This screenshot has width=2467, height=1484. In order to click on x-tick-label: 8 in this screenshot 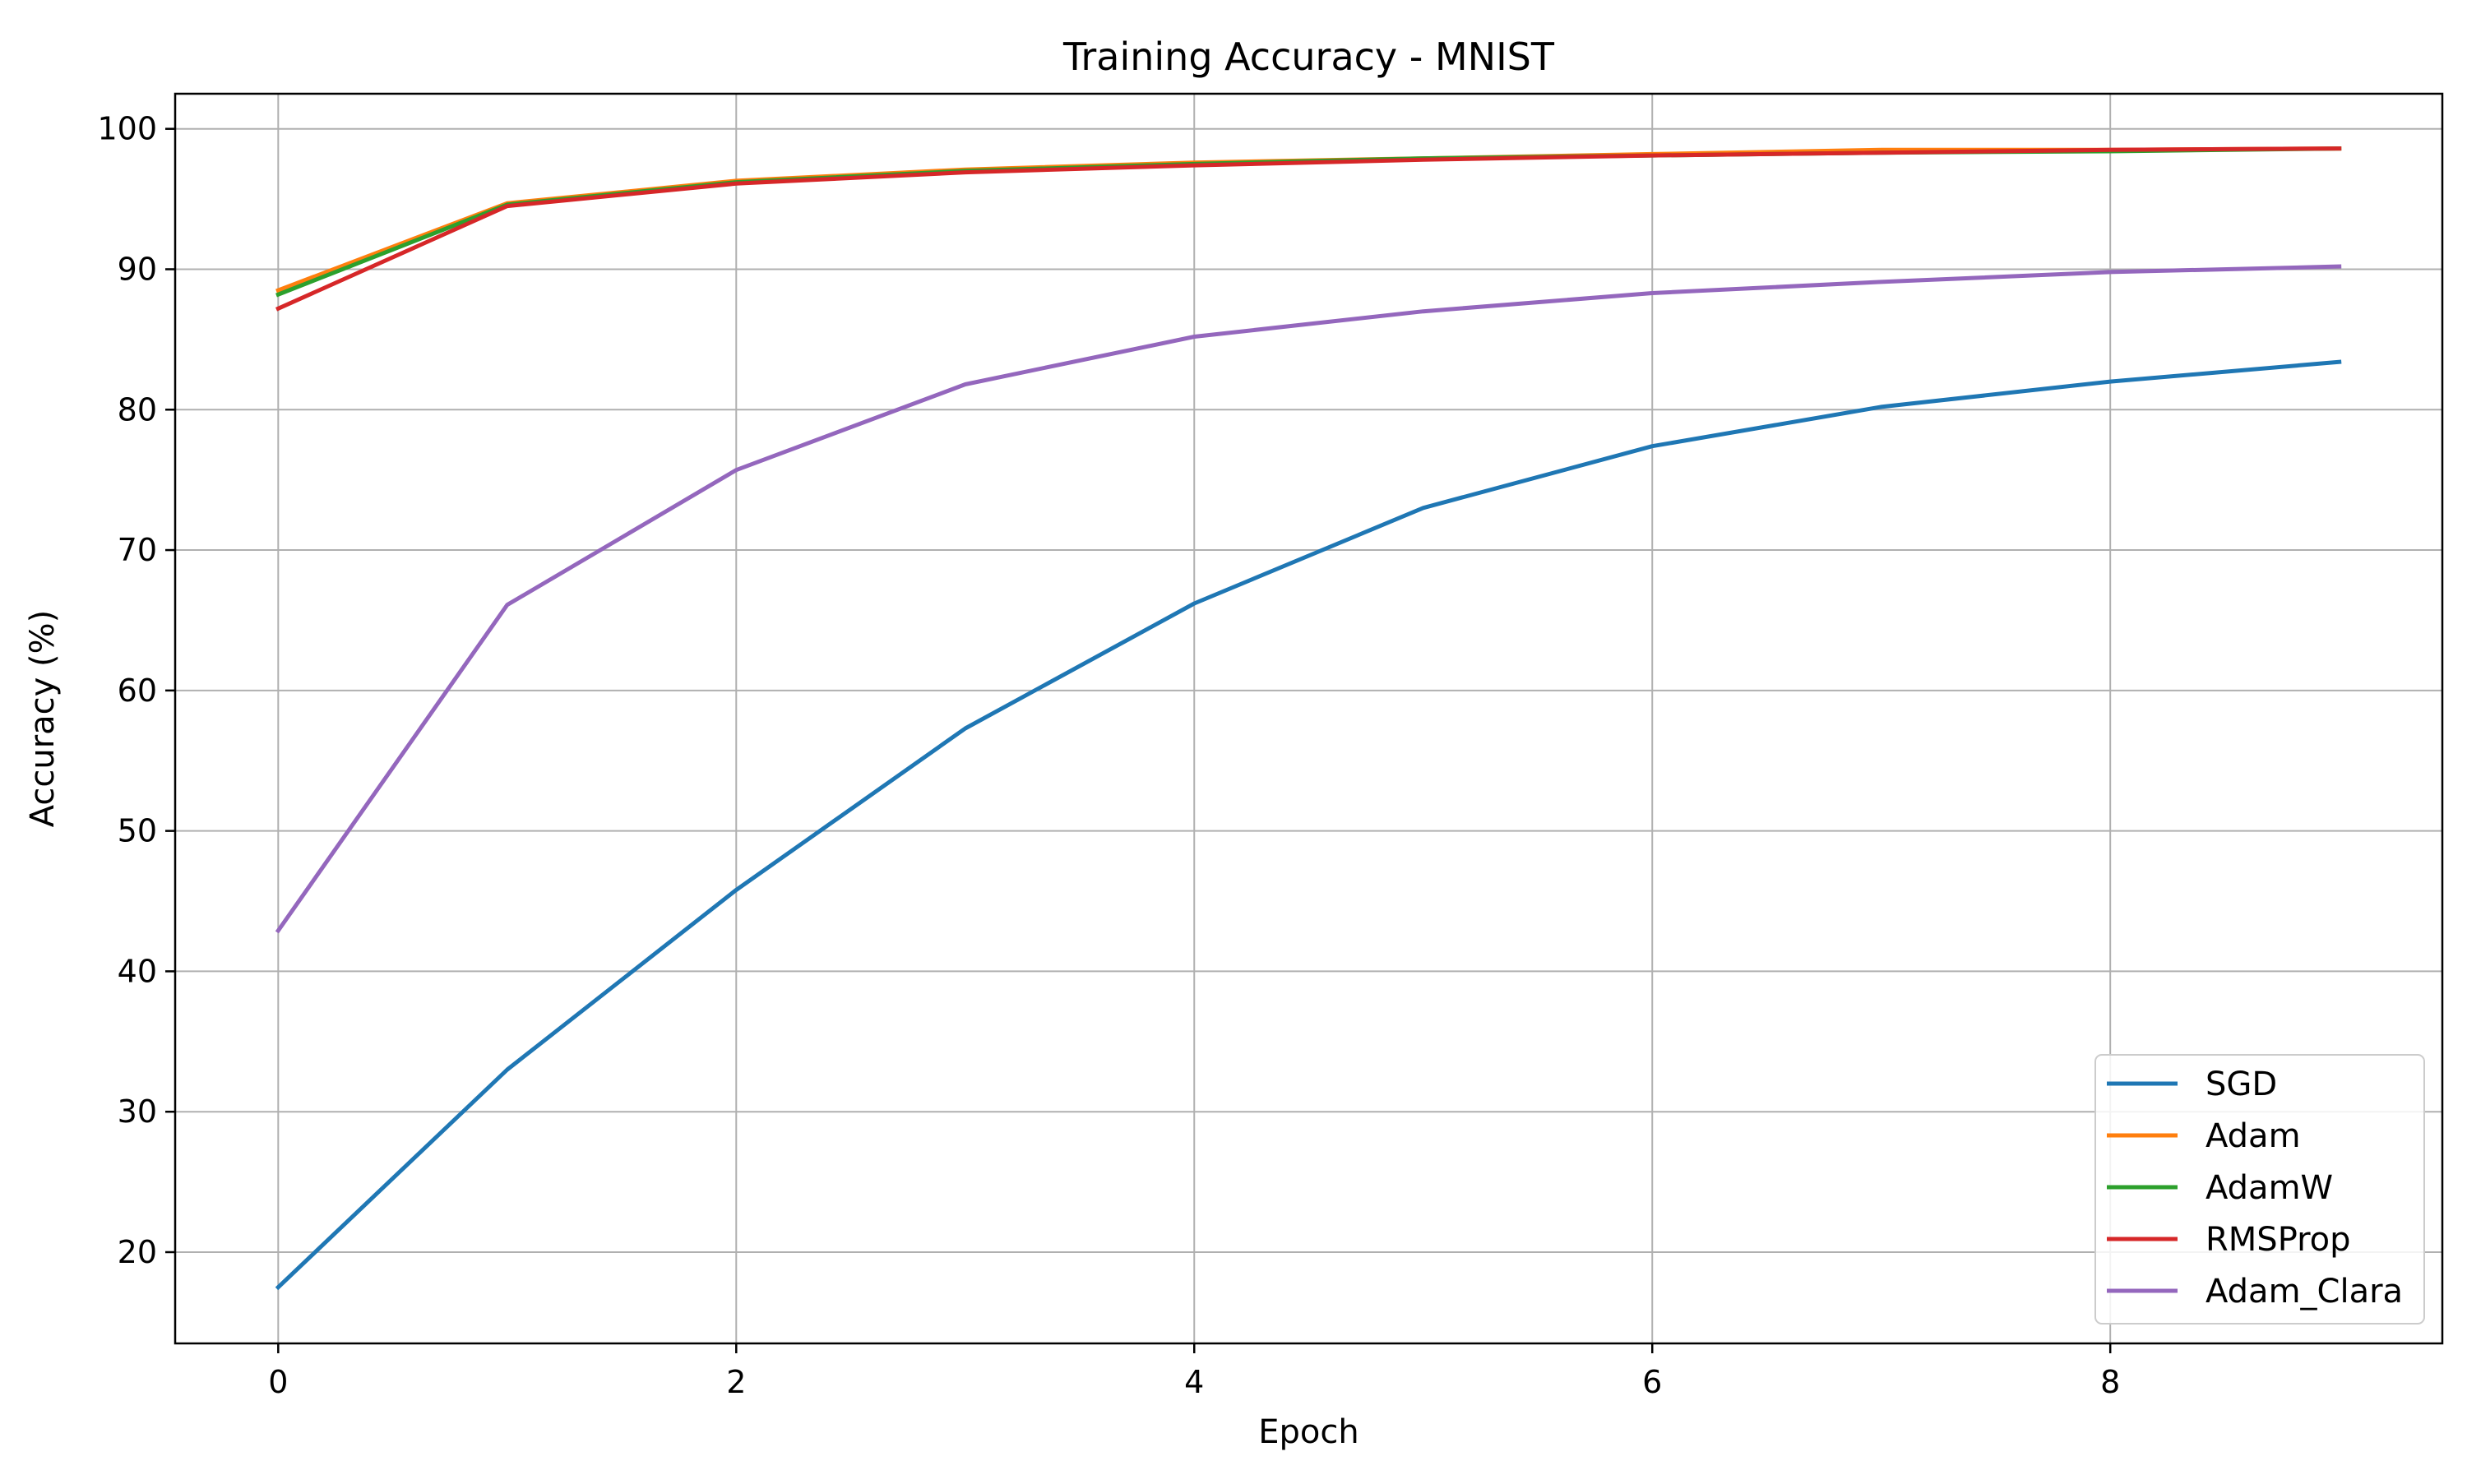, I will do `click(2110, 1382)`.